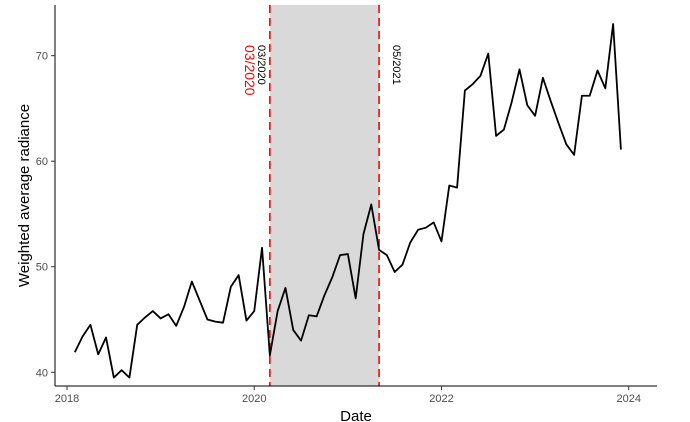 The height and width of the screenshot is (422, 690). I want to click on x-axis-title: Date, so click(356, 415).